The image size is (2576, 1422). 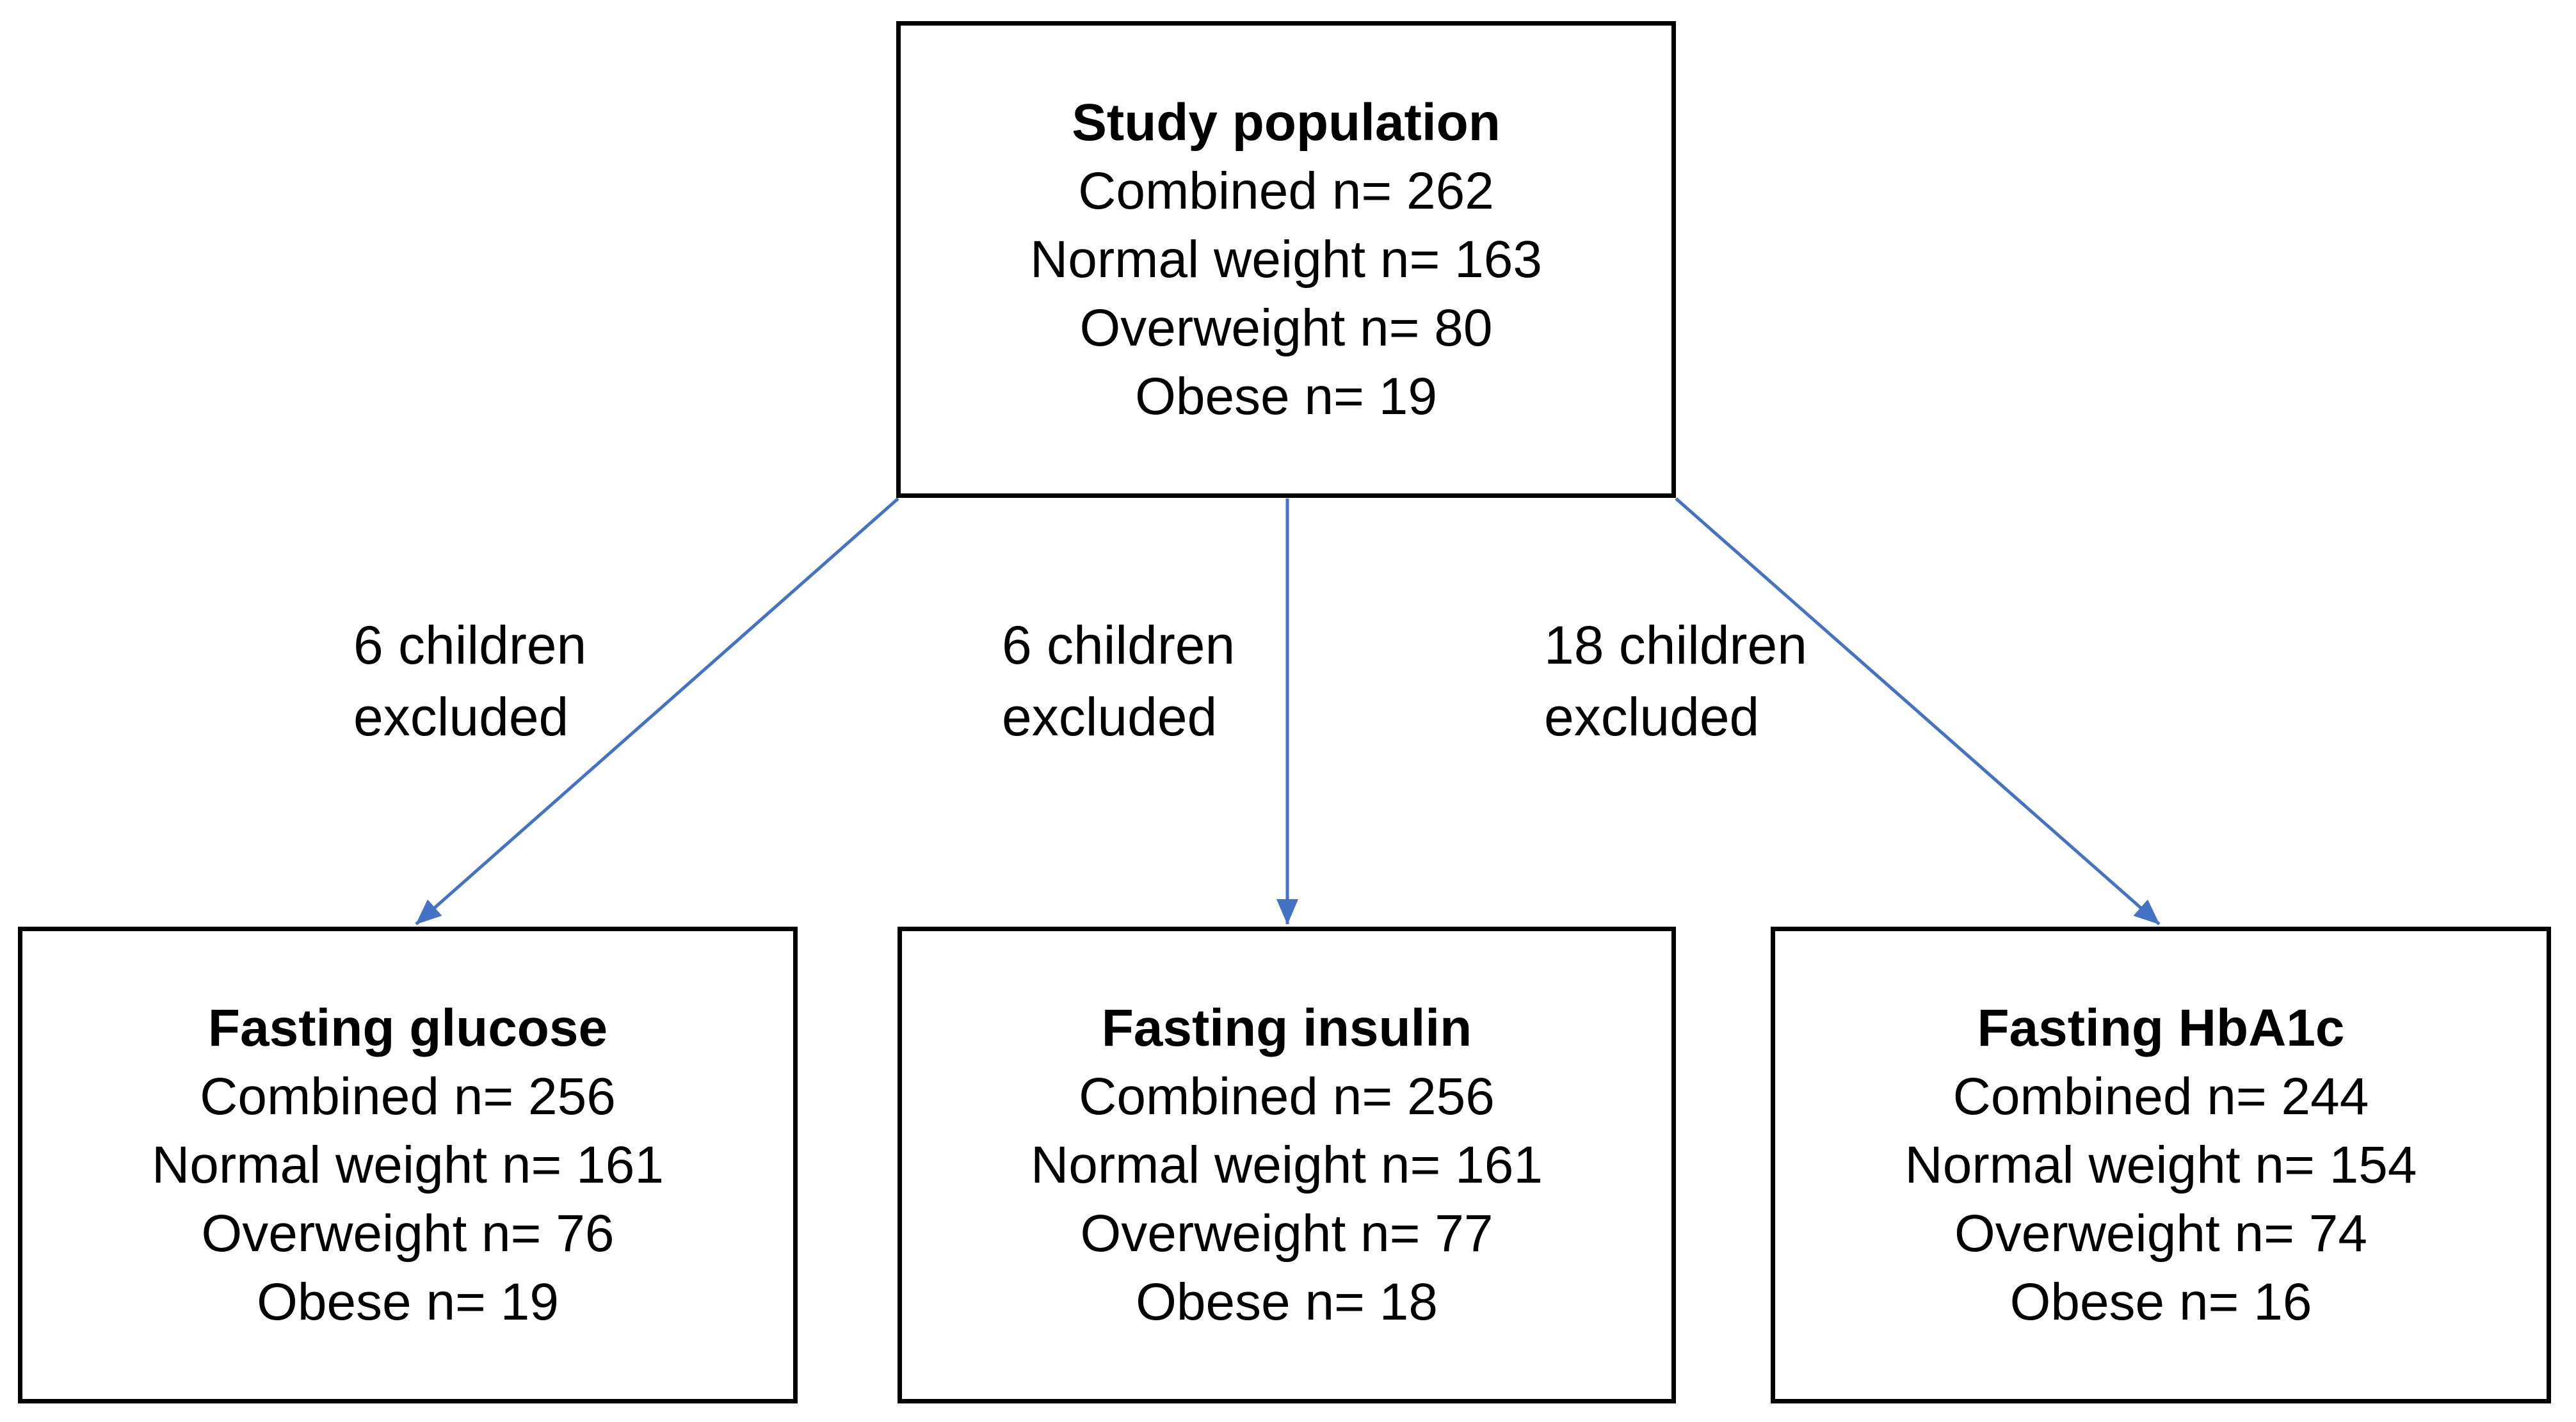 What do you see at coordinates (1286, 328) in the screenshot?
I see `box-row: Overweight n= 80` at bounding box center [1286, 328].